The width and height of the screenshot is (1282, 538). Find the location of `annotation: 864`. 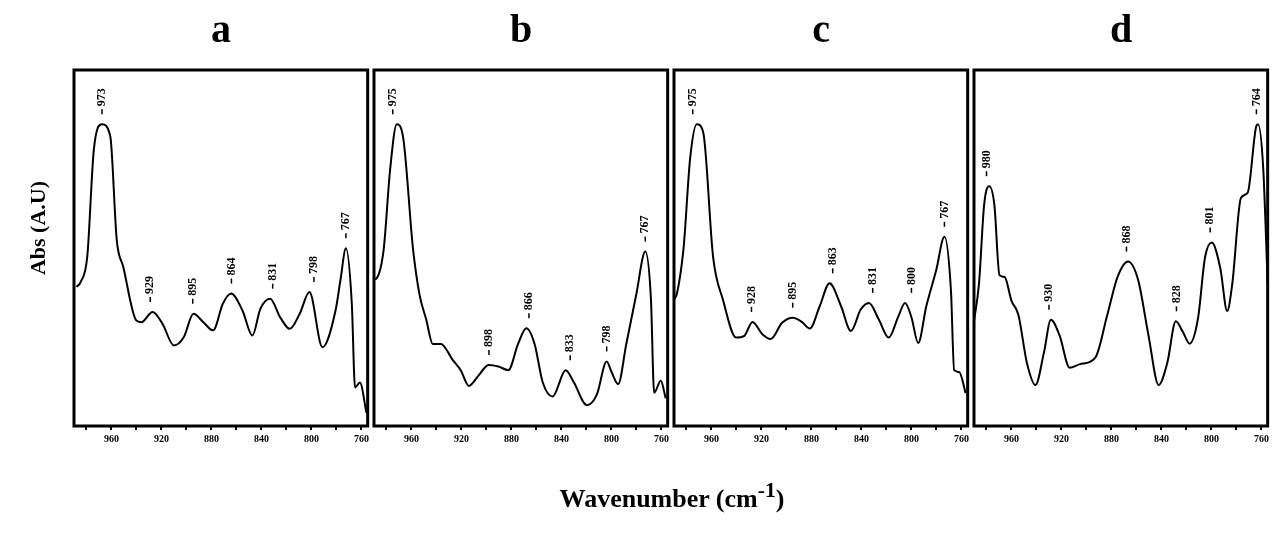

annotation: 864 is located at coordinates (230, 266).